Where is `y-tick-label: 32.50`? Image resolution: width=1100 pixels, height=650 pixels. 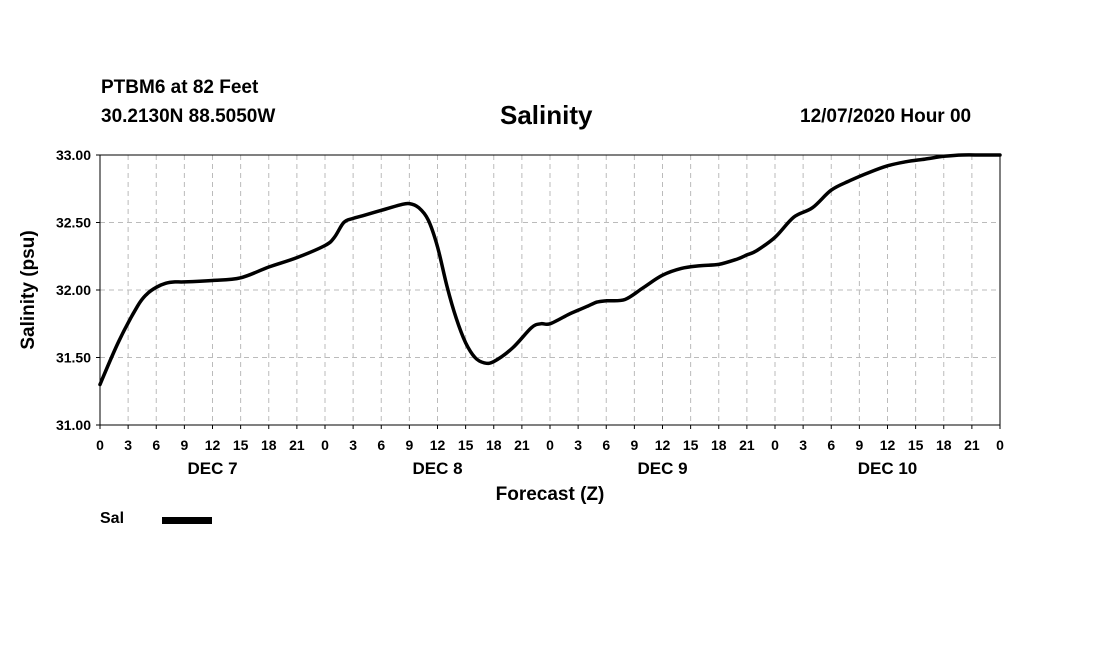
y-tick-label: 32.50 is located at coordinates (73, 223).